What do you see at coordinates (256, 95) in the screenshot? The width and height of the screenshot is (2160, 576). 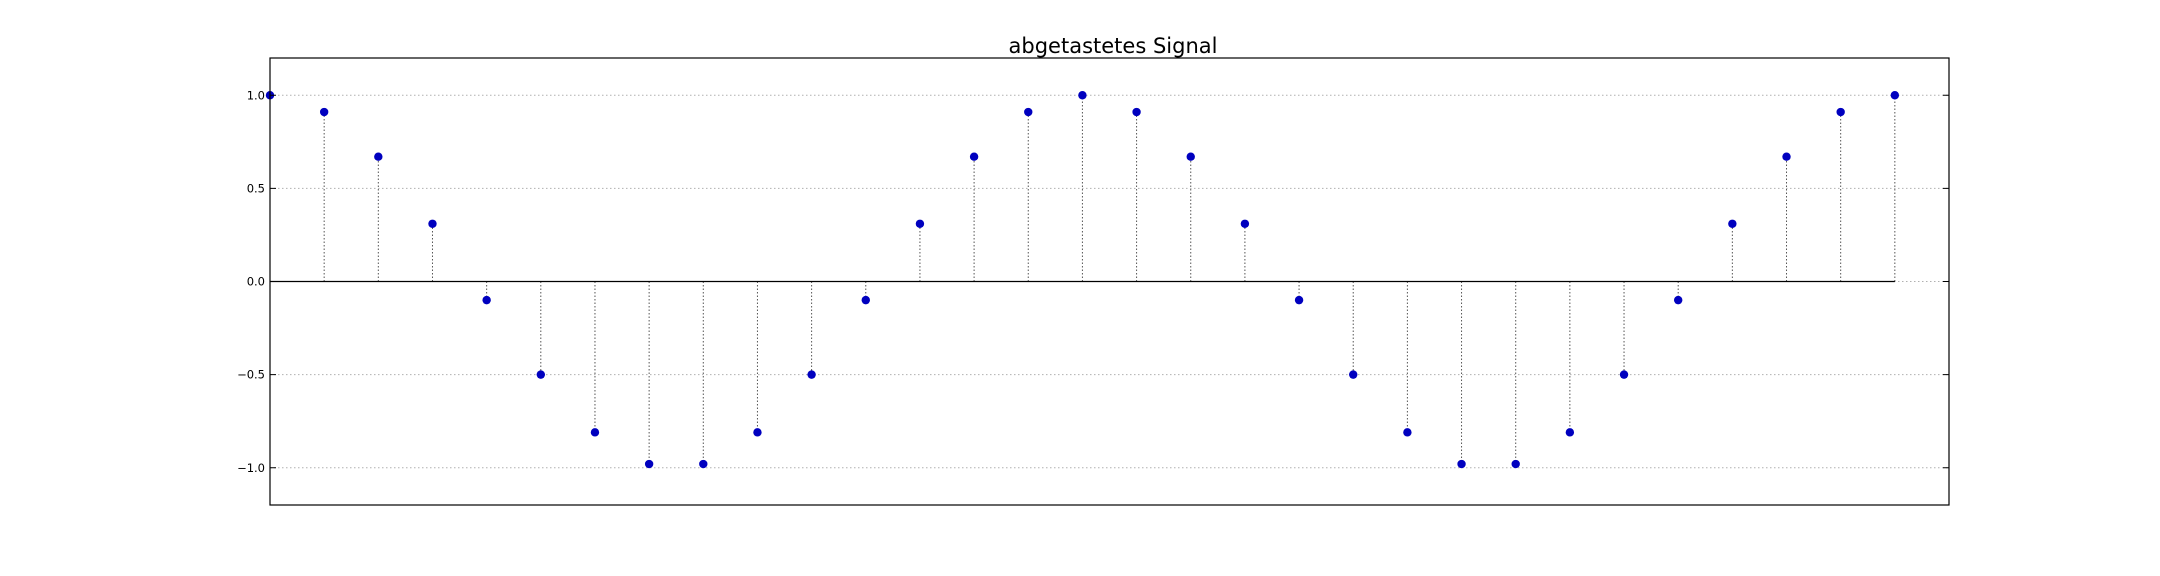 I see `y-tick-label: 1.0` at bounding box center [256, 95].